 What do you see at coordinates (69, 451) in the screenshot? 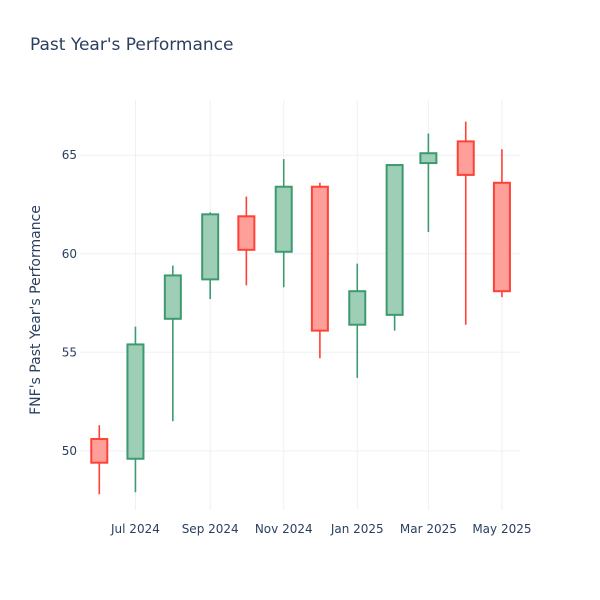
I see `y-tick-label: 50` at bounding box center [69, 451].